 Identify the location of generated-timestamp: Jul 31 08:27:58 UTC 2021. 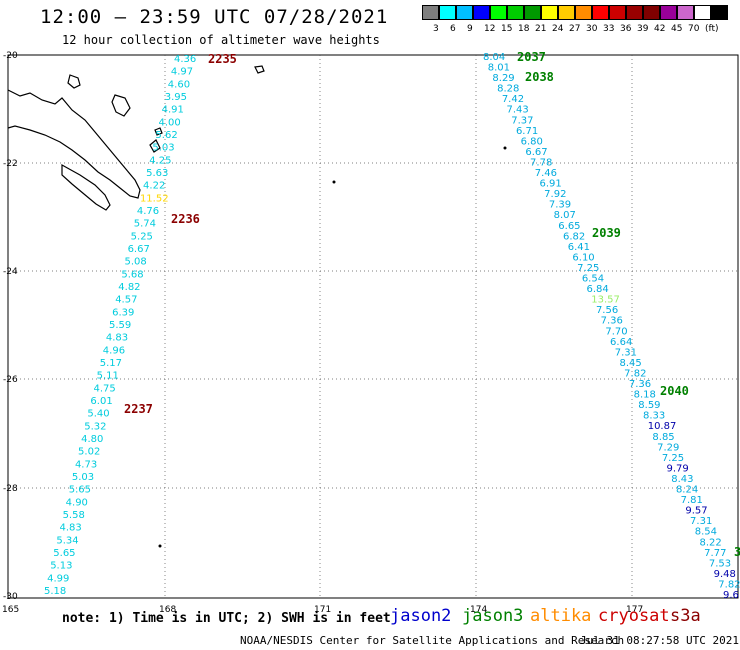
(659, 640).